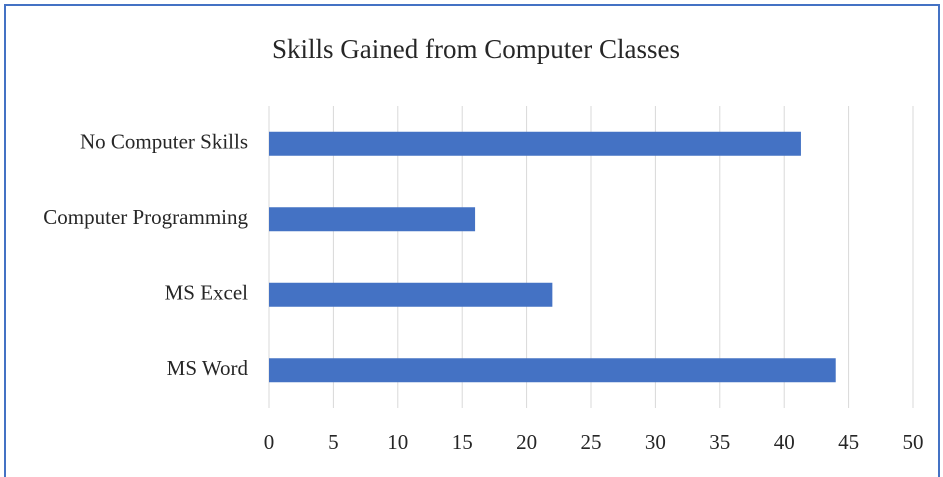 This screenshot has width=943, height=477. Describe the element at coordinates (397, 442) in the screenshot. I see `x-tick-label: 10` at that location.